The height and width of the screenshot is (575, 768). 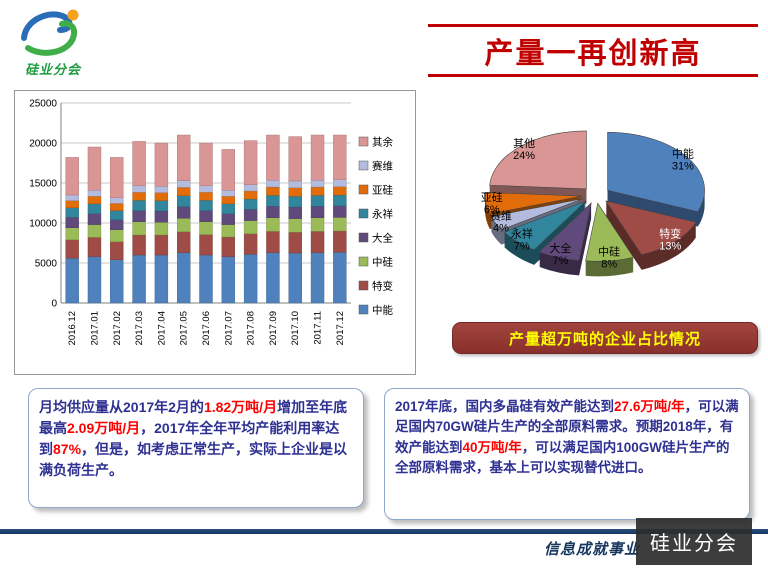 What do you see at coordinates (593, 54) in the screenshot?
I see `page-title: 产量一再创新高` at bounding box center [593, 54].